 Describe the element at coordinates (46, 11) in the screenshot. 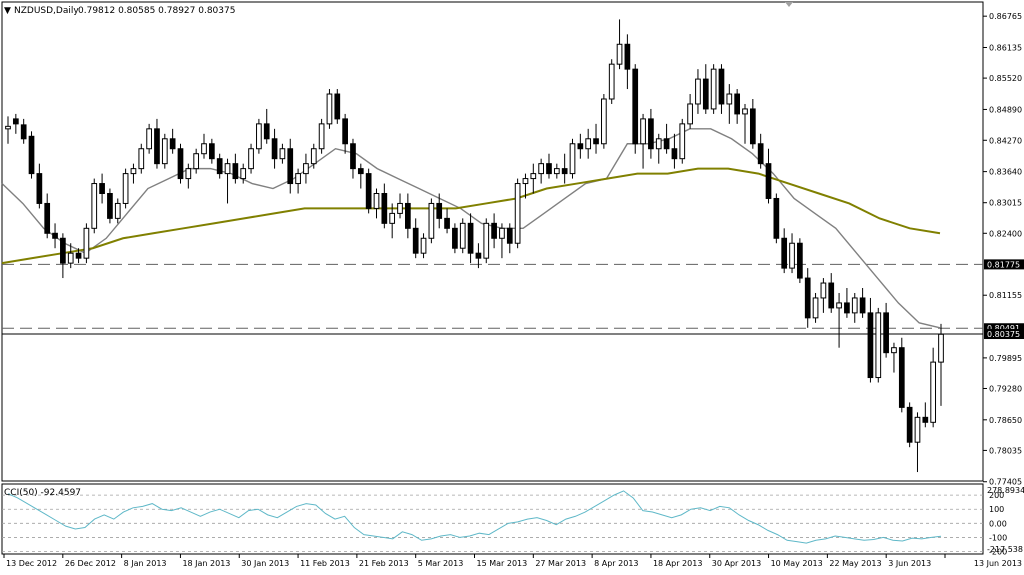

I see `symbol-label: NZDUSD,Daily` at that location.